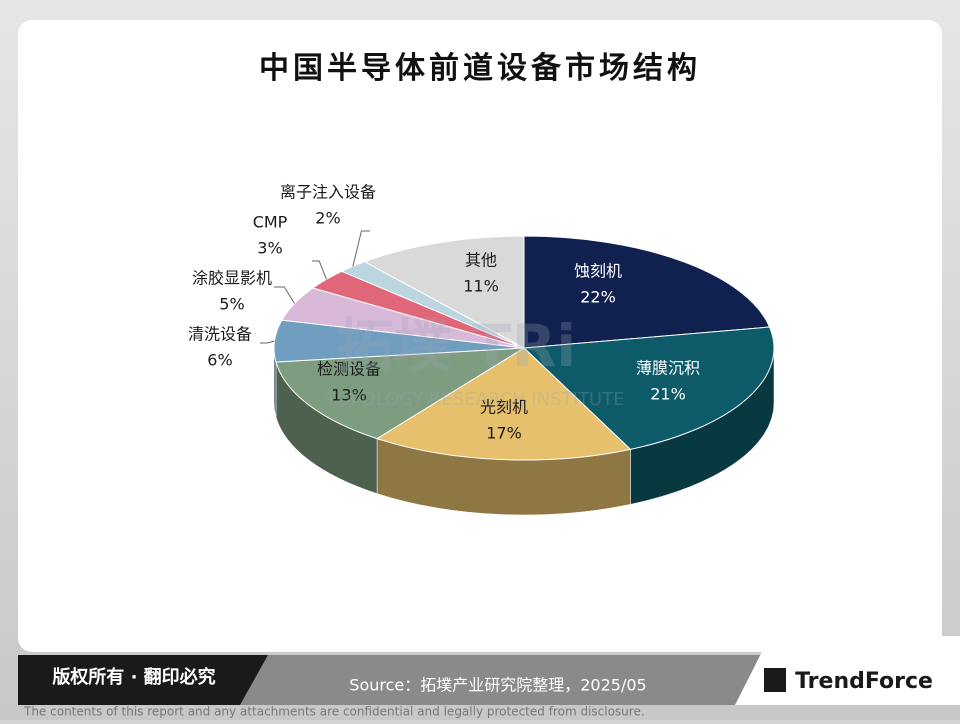  What do you see at coordinates (481, 260) in the screenshot?
I see `slice-label: 其他` at bounding box center [481, 260].